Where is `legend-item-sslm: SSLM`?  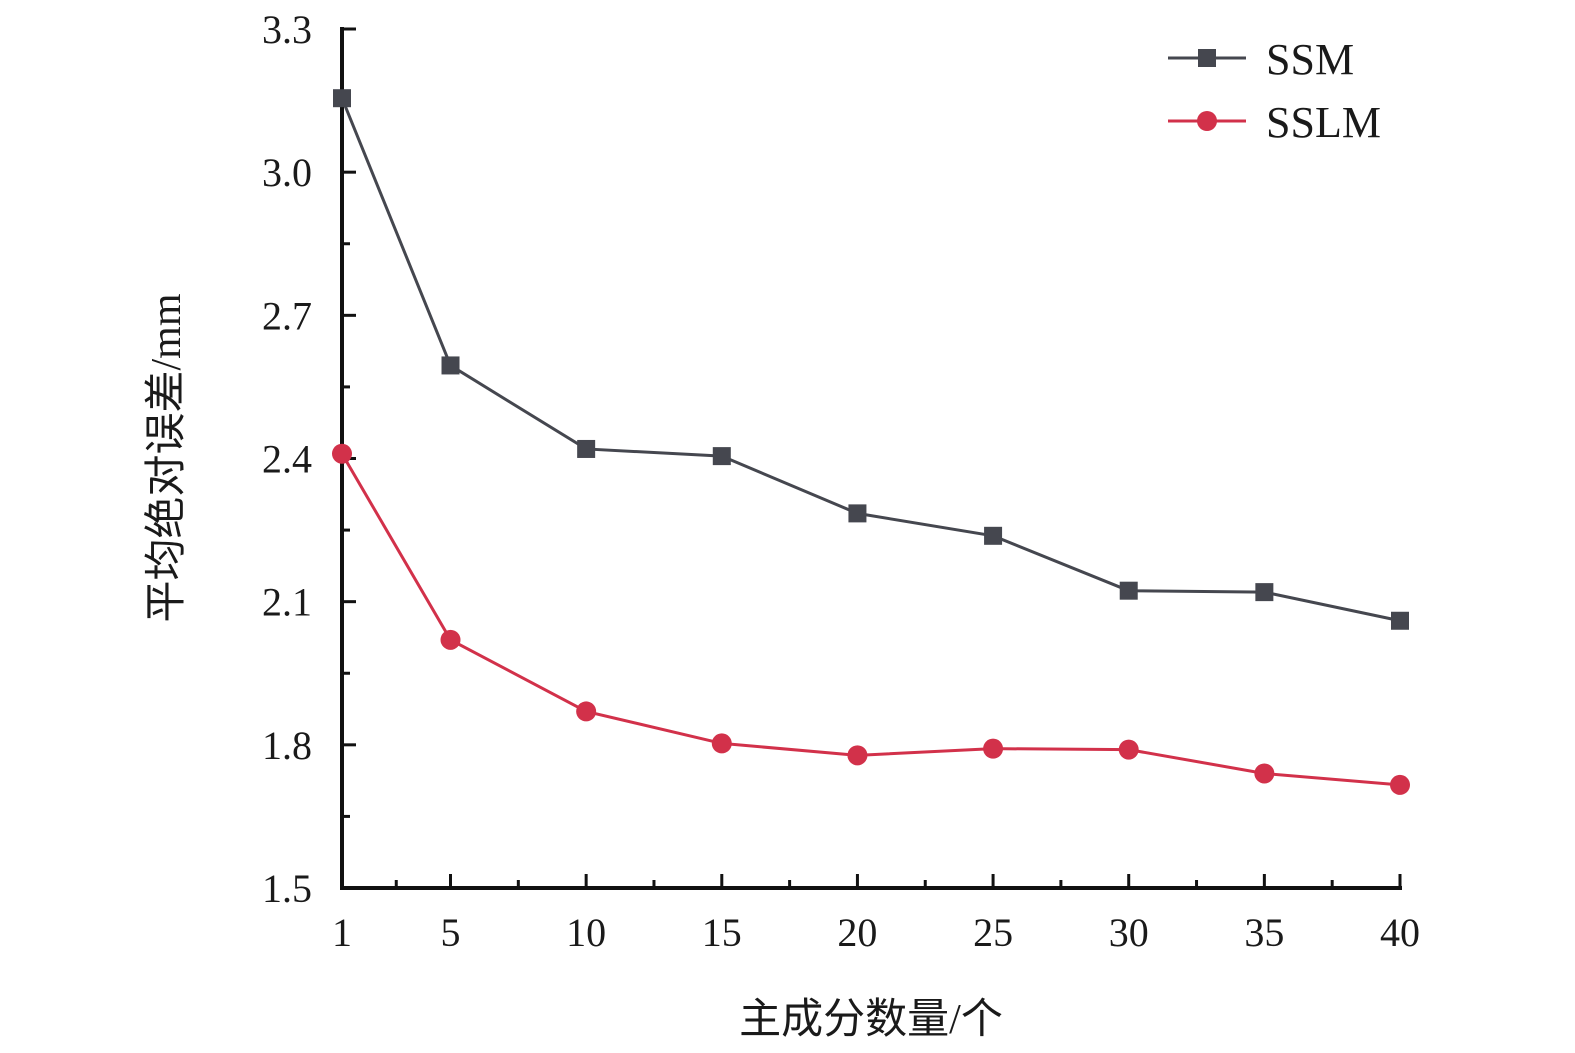 legend-item-sslm: SSLM is located at coordinates (1274, 122).